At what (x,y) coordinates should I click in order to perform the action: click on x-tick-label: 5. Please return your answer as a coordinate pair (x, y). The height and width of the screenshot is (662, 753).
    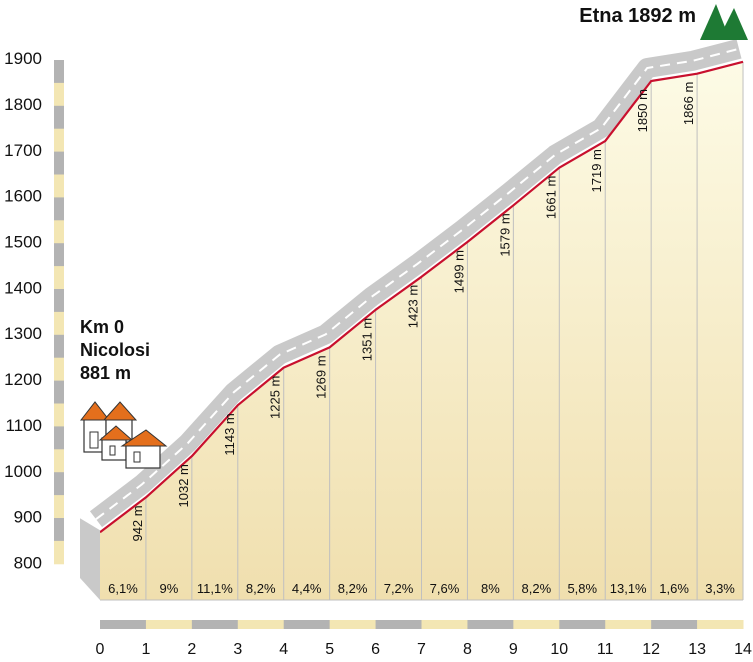
    Looking at the image, I should click on (329, 649).